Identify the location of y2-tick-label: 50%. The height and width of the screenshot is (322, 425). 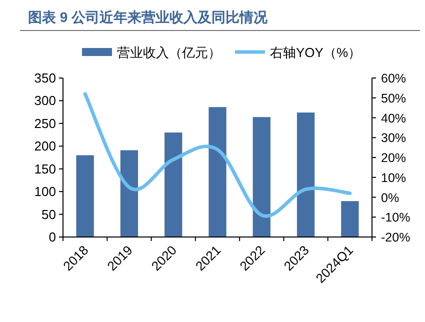
(393, 98).